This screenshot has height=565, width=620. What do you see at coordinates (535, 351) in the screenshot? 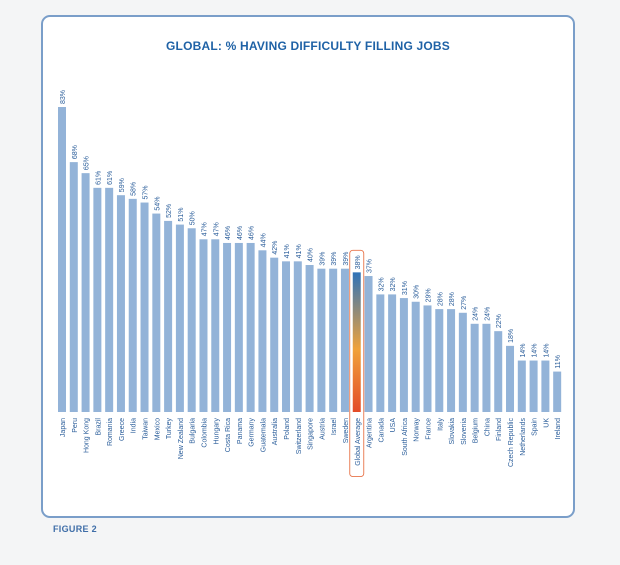
I see `value-label-spain: 14%` at bounding box center [535, 351].